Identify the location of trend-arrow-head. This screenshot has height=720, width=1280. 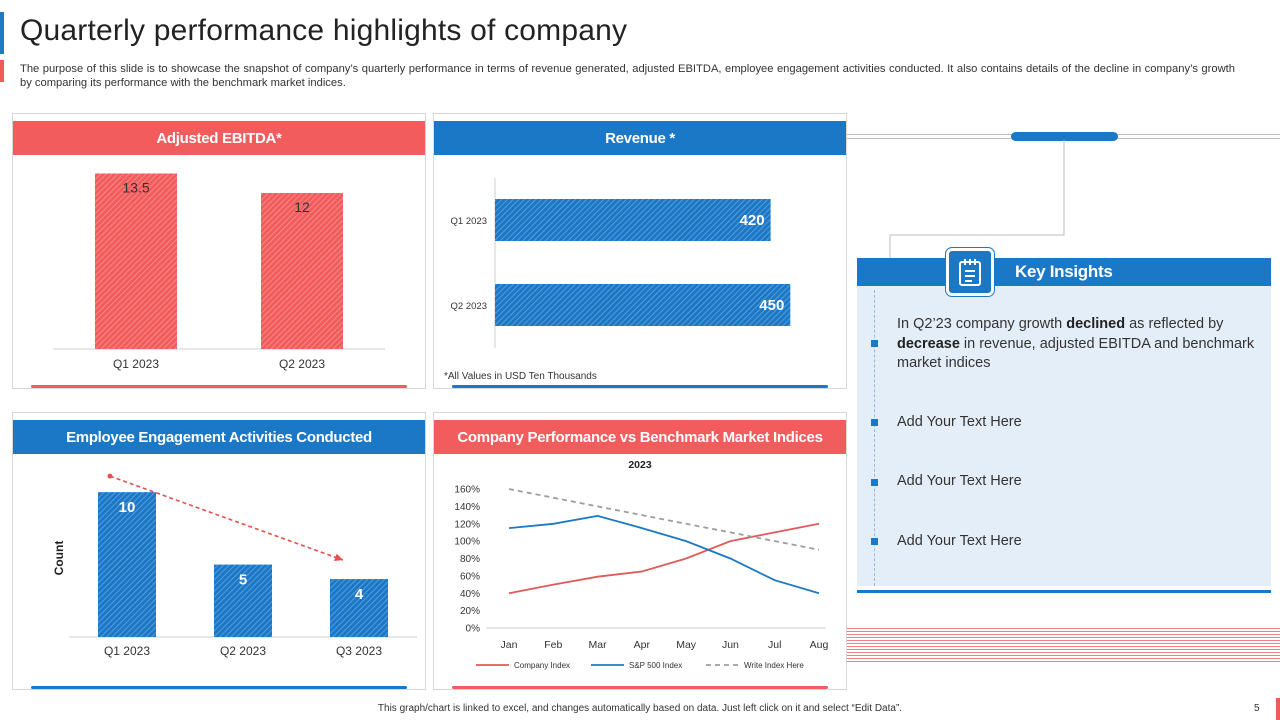
(338, 557).